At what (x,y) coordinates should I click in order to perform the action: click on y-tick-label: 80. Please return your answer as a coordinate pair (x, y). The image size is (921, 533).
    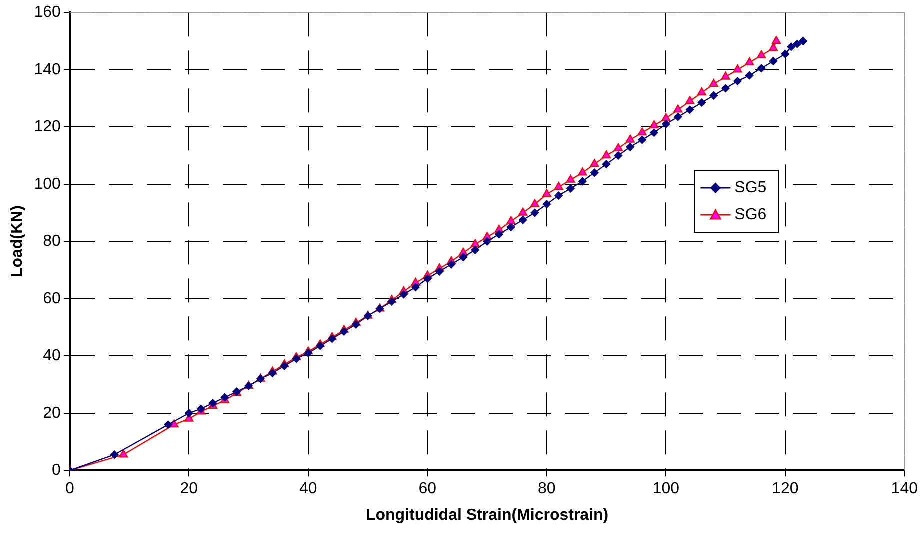
    Looking at the image, I should click on (52, 241).